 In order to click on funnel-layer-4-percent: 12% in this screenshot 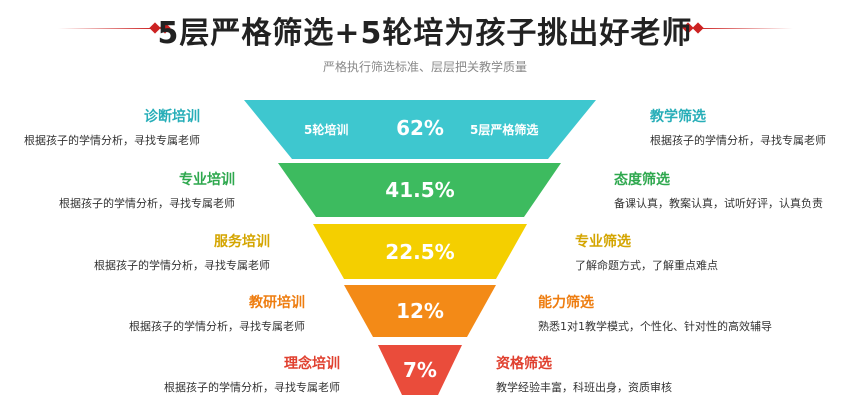, I will do `click(420, 311)`.